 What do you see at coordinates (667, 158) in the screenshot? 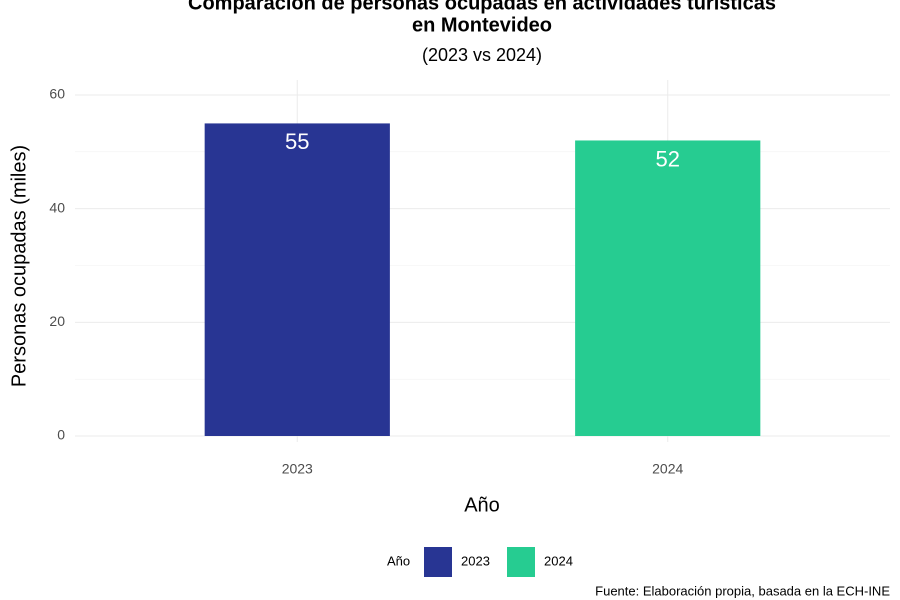
I see `value-label: 52` at bounding box center [667, 158].